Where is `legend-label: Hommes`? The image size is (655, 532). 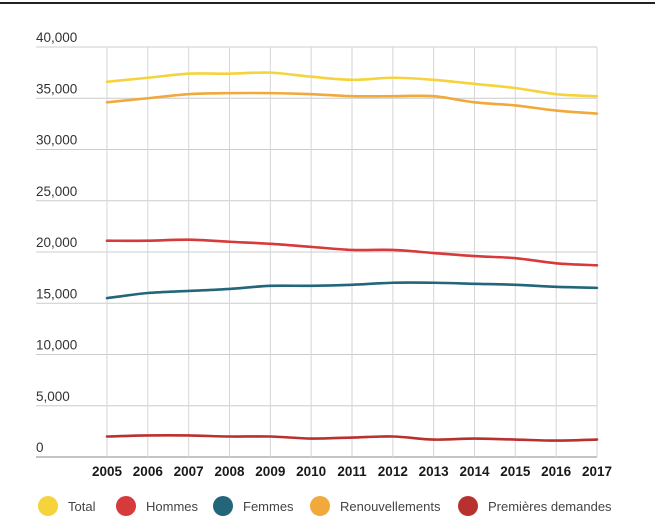
legend-label: Hommes is located at coordinates (172, 506).